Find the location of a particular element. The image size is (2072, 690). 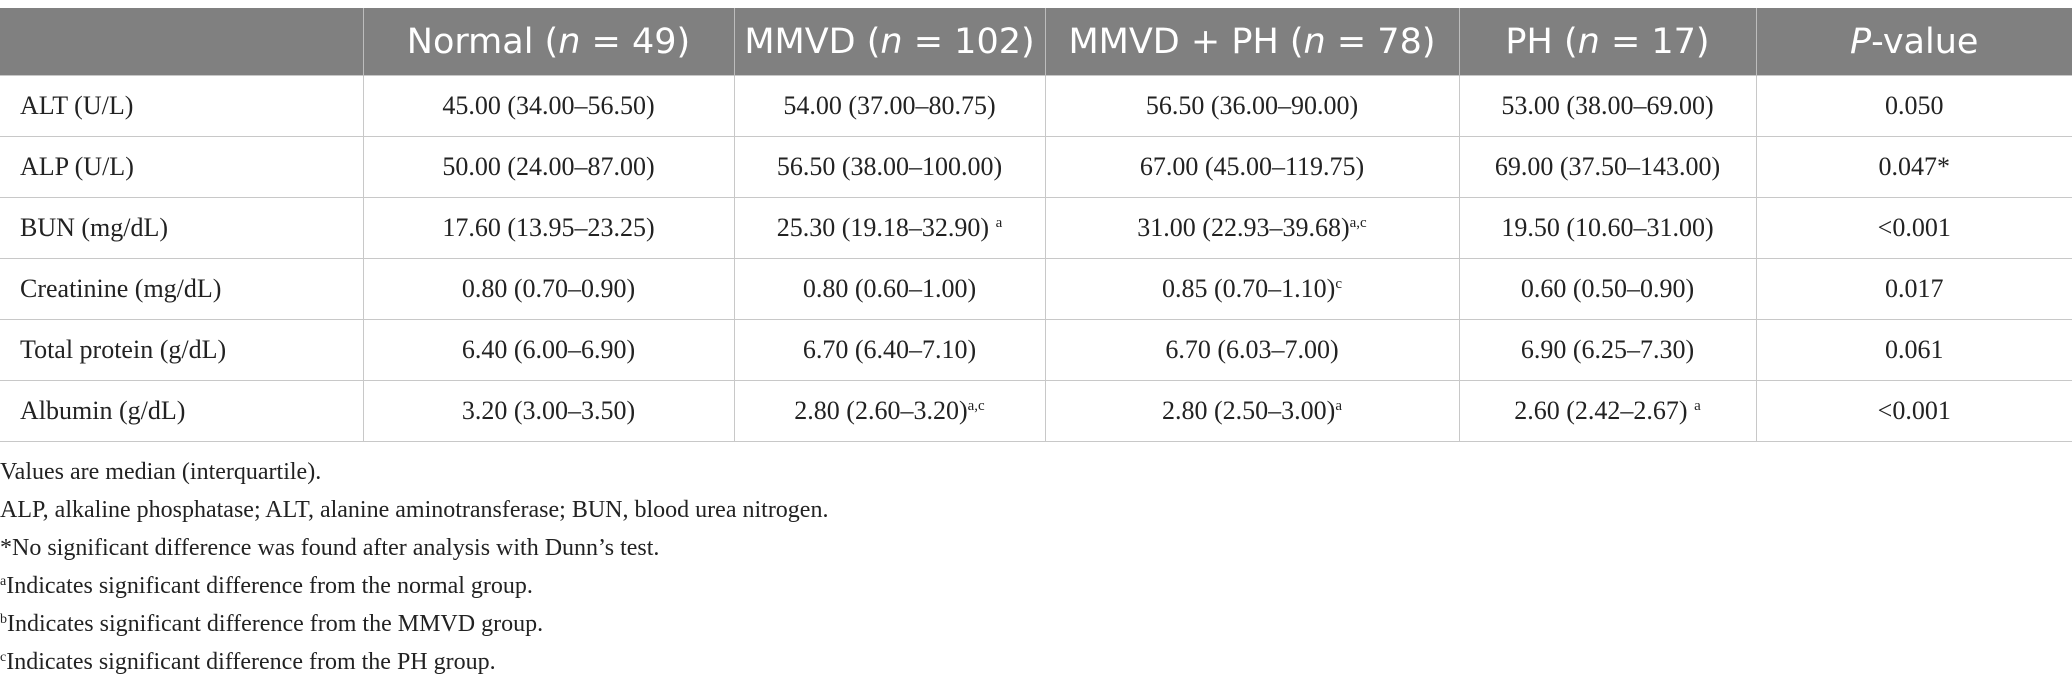

header-cell-blank is located at coordinates (181, 42).